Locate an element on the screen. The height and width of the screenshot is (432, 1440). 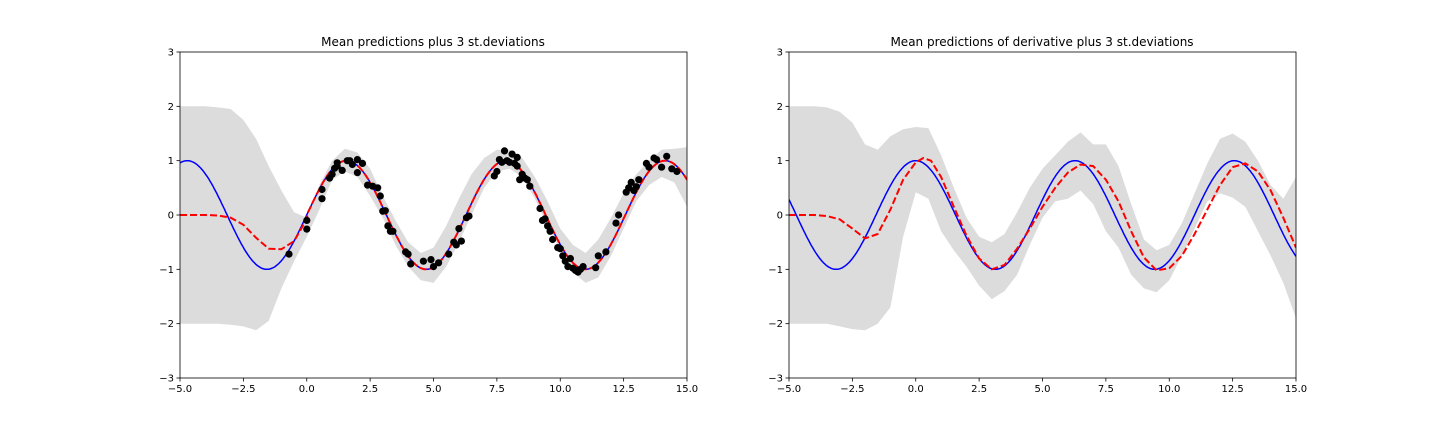
right-chart-x-tick-label: 7.5 is located at coordinates (1106, 389).